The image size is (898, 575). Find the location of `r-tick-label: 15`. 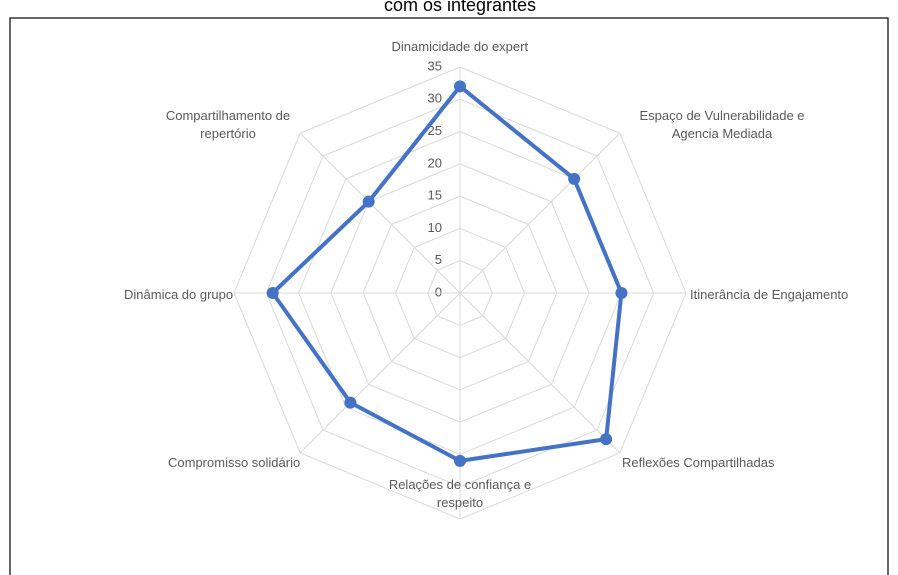

r-tick-label: 15 is located at coordinates (435, 195).